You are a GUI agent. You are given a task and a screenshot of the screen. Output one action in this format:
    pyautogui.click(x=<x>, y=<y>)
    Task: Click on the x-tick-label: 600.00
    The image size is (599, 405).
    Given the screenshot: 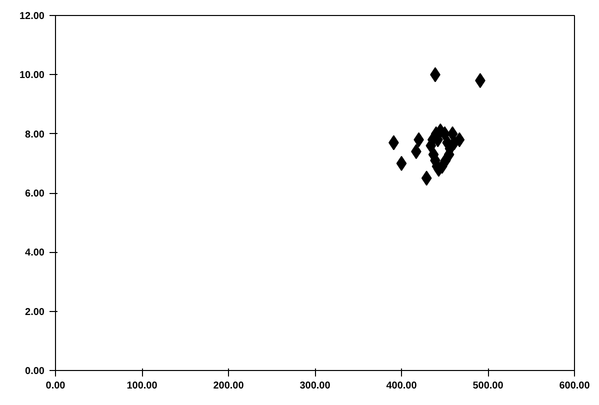 What is the action you would take?
    pyautogui.click(x=574, y=386)
    